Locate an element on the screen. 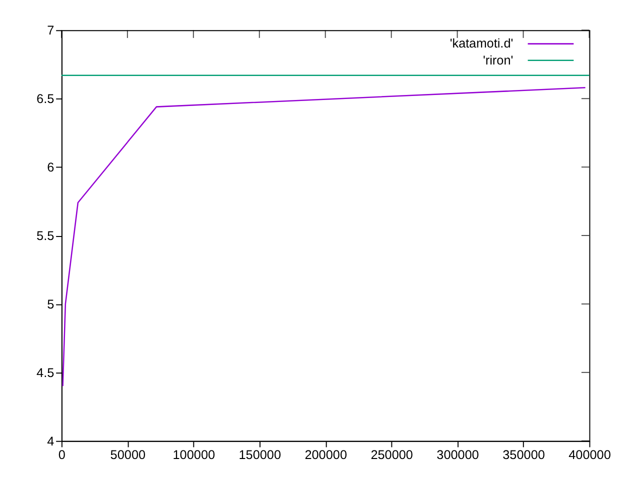 The height and width of the screenshot is (480, 640). y-tick-label: 4.5 is located at coordinates (45, 373).